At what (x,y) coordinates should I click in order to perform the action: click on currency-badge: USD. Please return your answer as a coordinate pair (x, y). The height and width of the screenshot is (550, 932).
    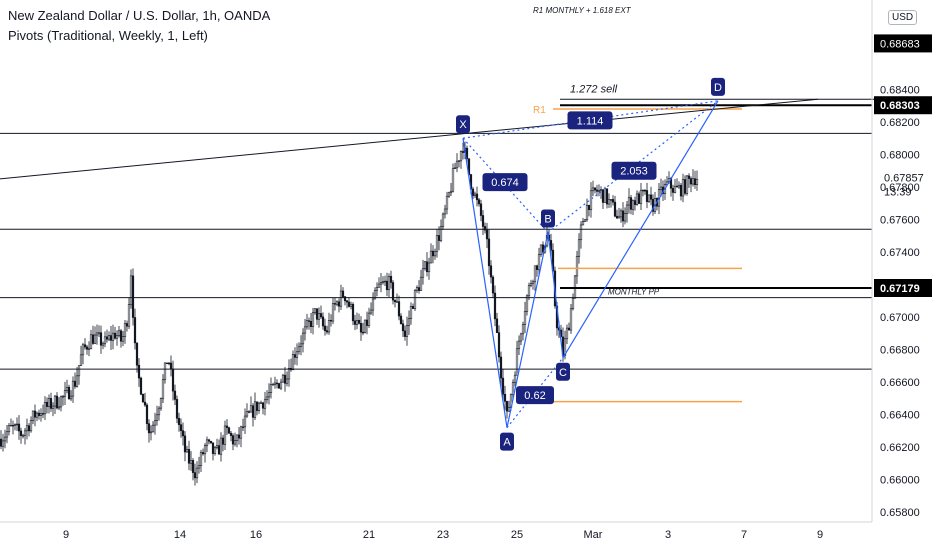
    Looking at the image, I should click on (903, 17).